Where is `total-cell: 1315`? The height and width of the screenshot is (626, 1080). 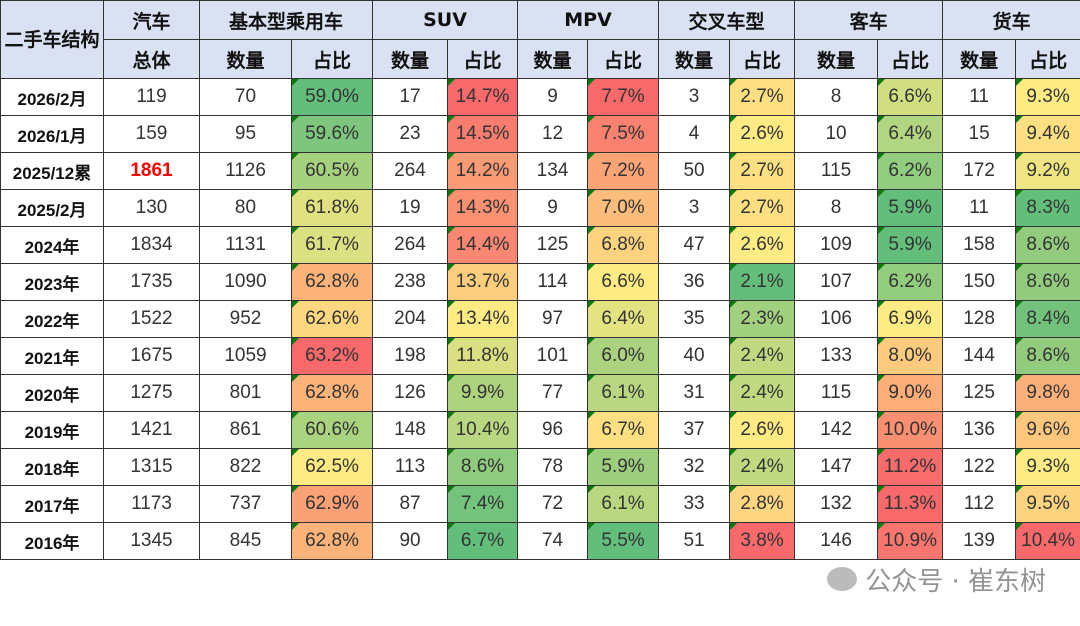
total-cell: 1315 is located at coordinates (151, 467).